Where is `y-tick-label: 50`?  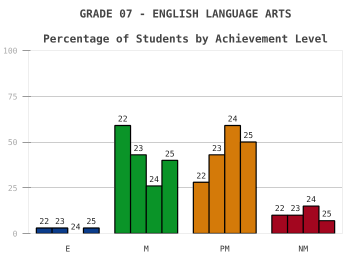 y-tick-label: 50 is located at coordinates (13, 142).